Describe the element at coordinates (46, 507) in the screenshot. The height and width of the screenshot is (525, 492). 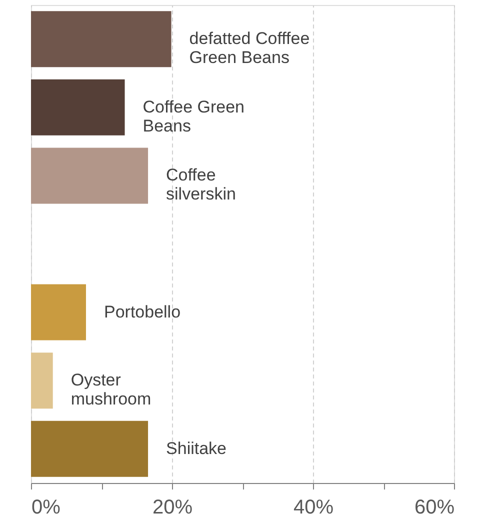
I see `x-tick-label: 0%` at that location.